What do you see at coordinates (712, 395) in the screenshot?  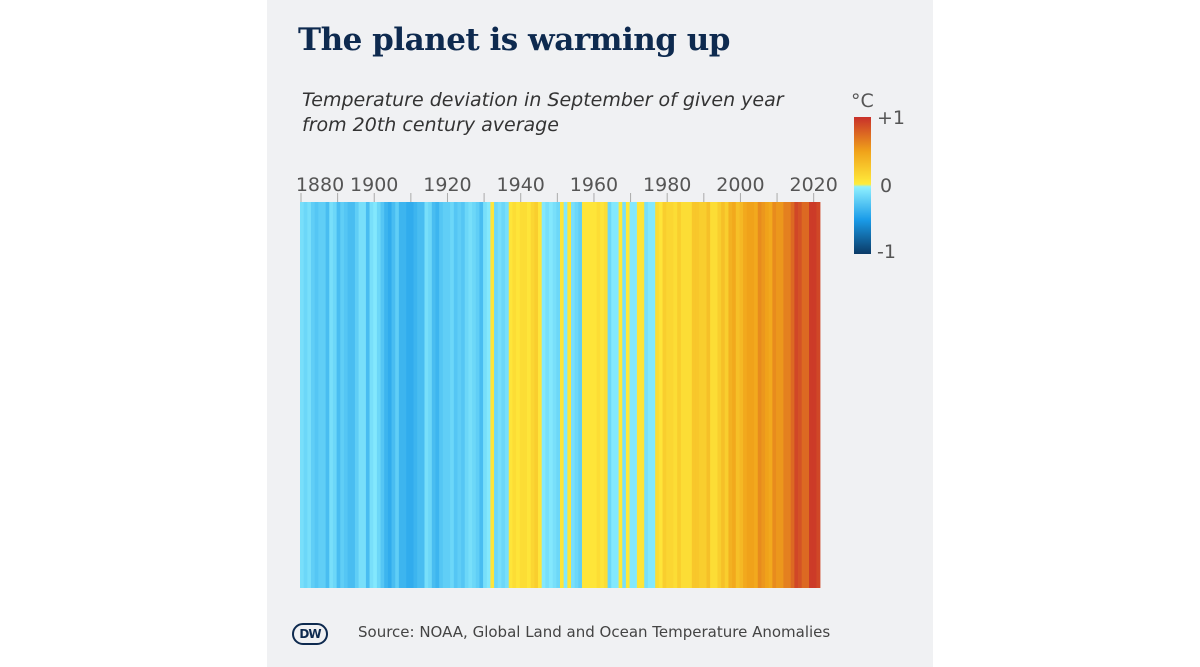 I see `stripe-1992` at bounding box center [712, 395].